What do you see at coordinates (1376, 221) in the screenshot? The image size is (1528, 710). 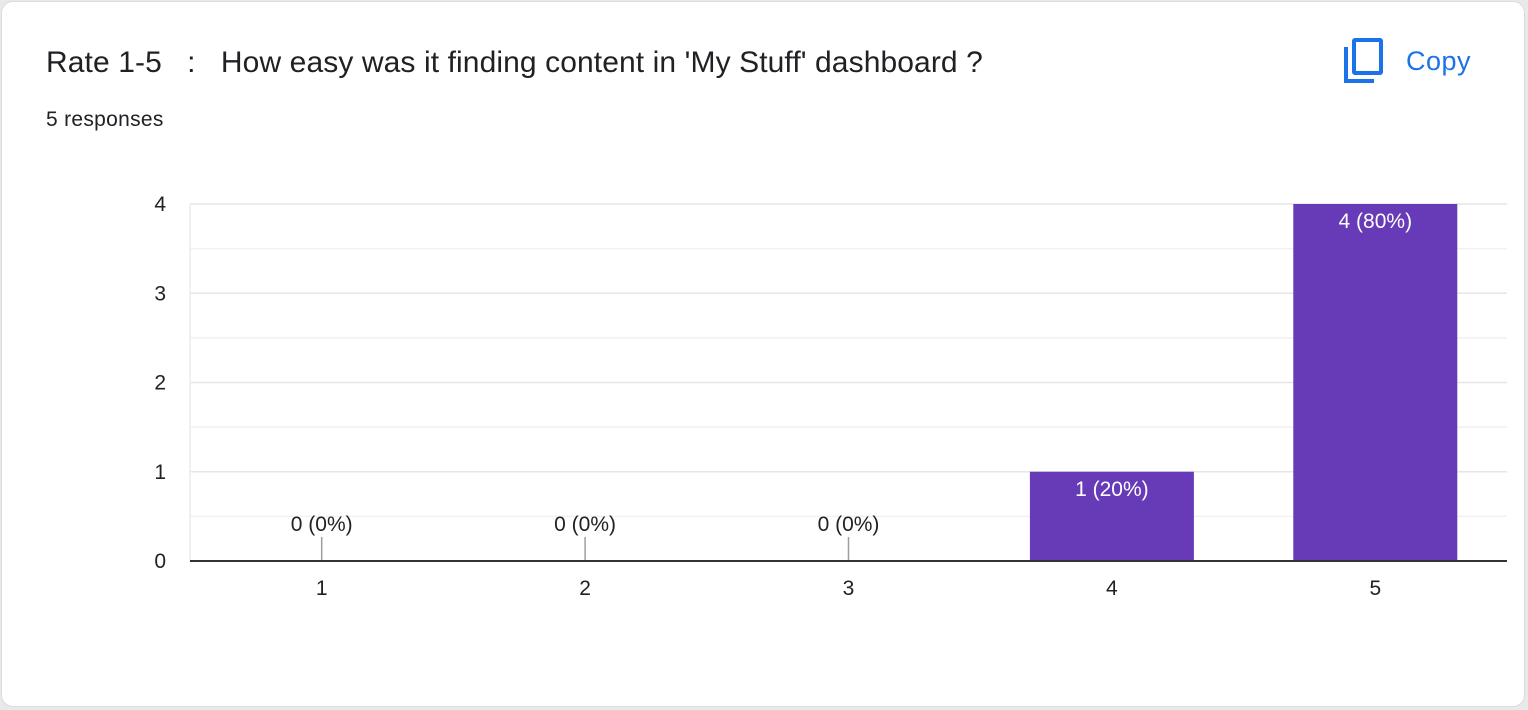 I see `data-label: 4 (80%)` at bounding box center [1376, 221].